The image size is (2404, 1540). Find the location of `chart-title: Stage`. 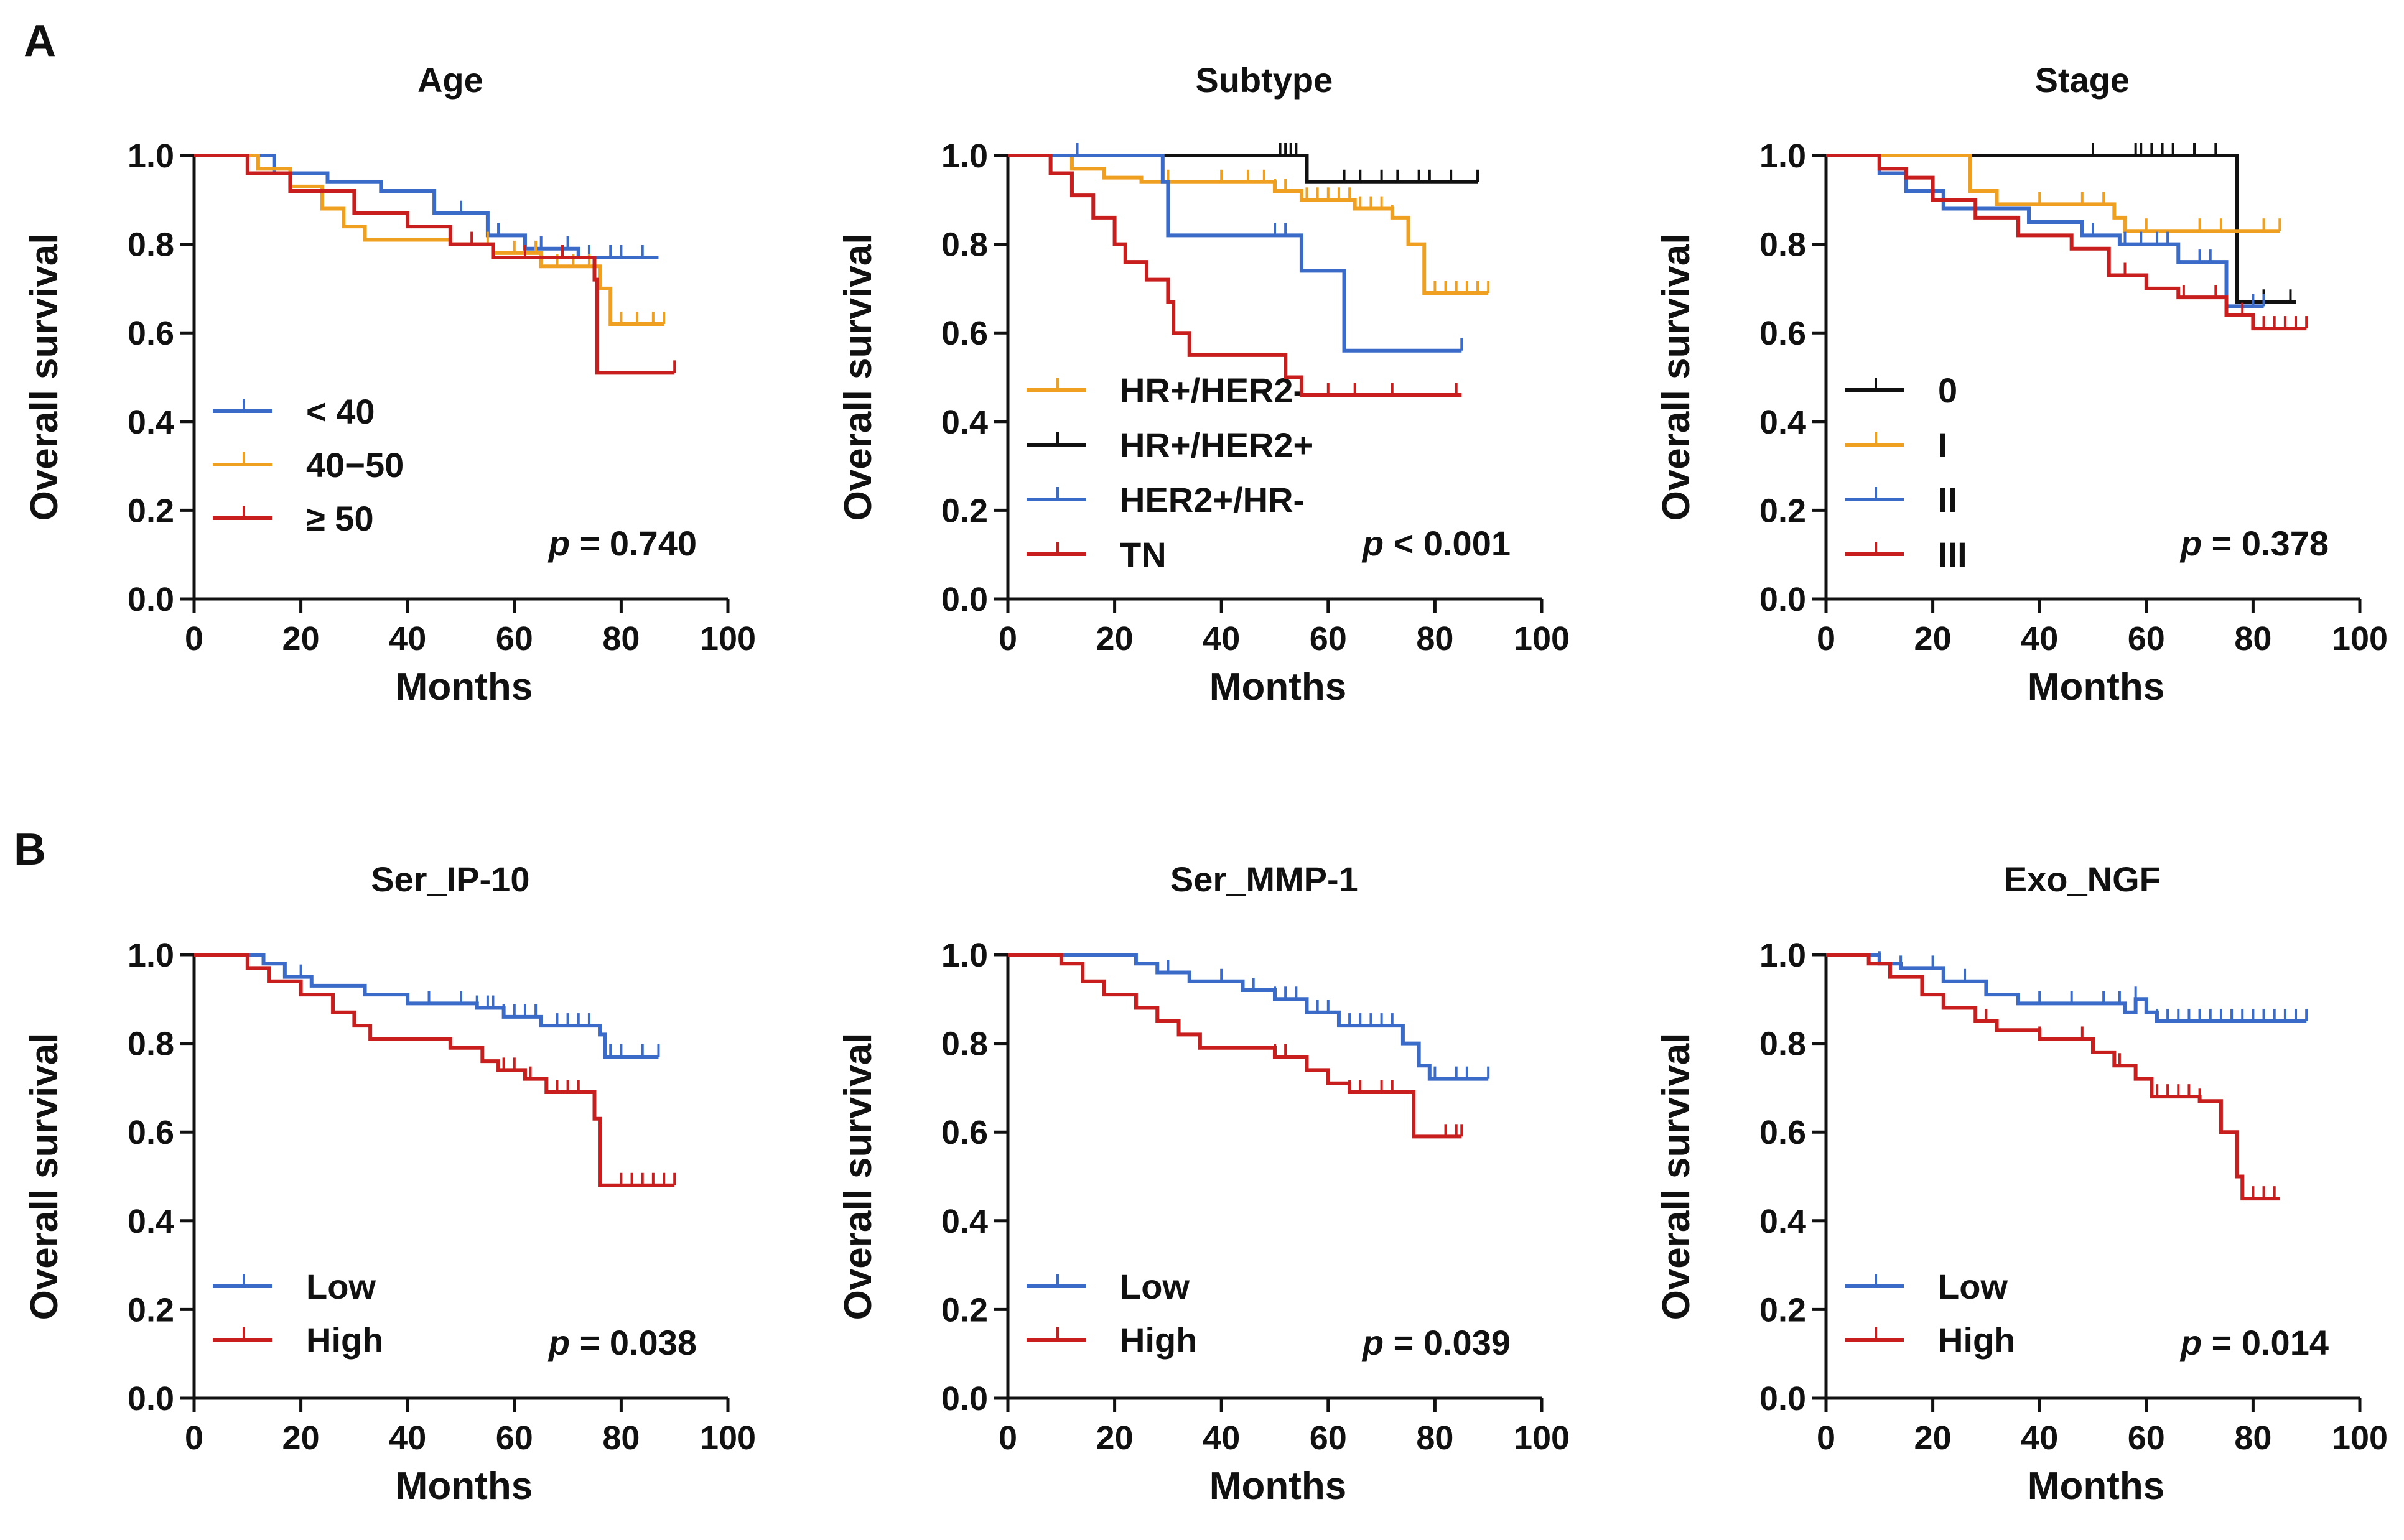

chart-title: Stage is located at coordinates (2082, 80).